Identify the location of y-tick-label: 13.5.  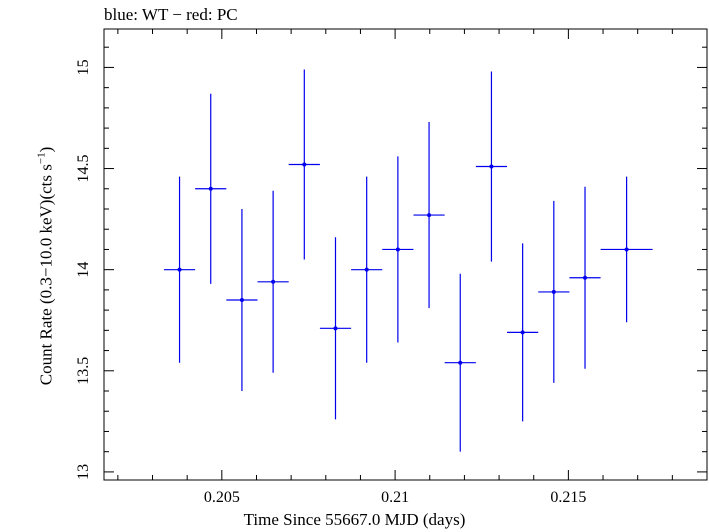
(83, 371).